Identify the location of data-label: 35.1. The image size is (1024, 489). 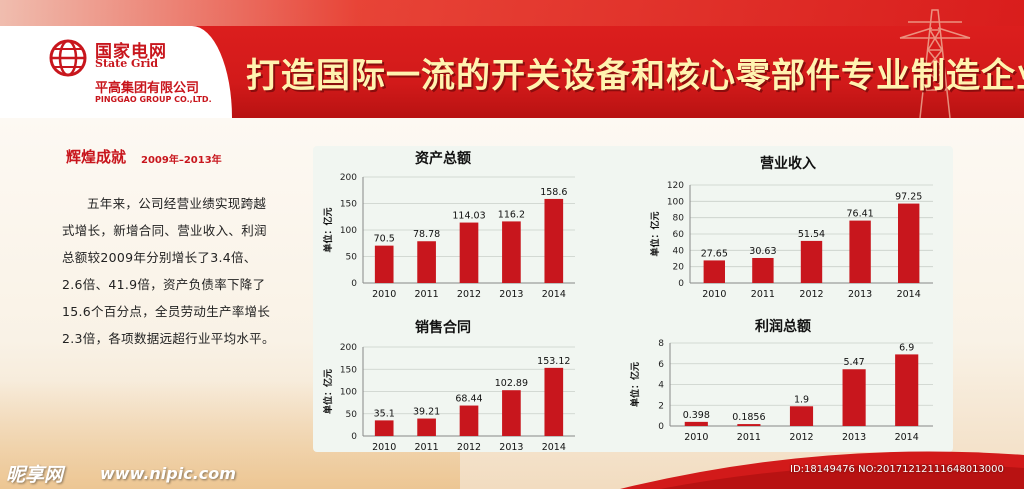
(384, 413).